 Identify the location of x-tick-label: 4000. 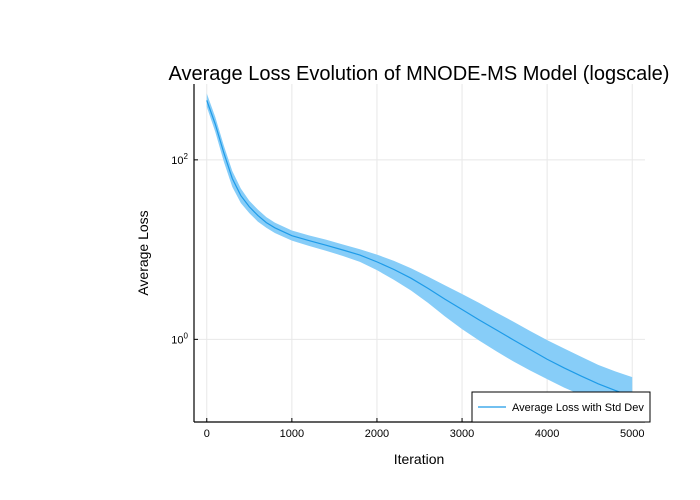
(547, 434).